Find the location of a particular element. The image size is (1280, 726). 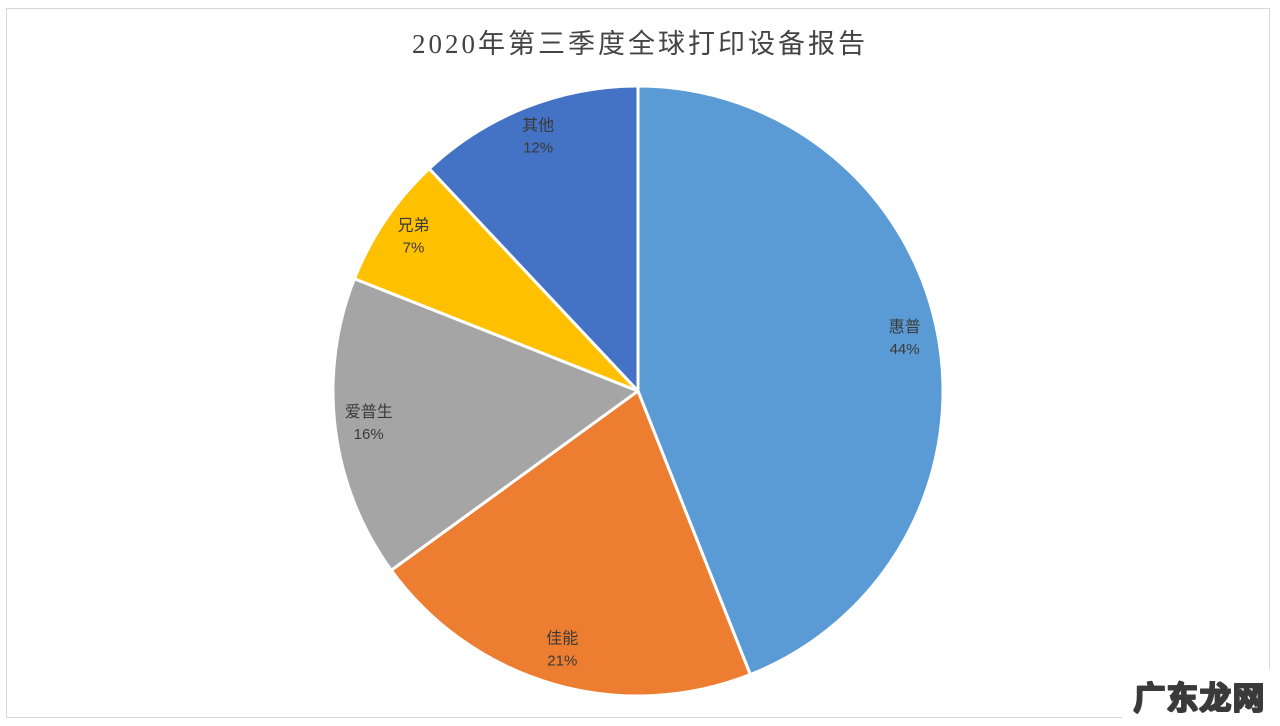

chart-title: 2020年第三季度全球打印设备报告 is located at coordinates (640, 44).